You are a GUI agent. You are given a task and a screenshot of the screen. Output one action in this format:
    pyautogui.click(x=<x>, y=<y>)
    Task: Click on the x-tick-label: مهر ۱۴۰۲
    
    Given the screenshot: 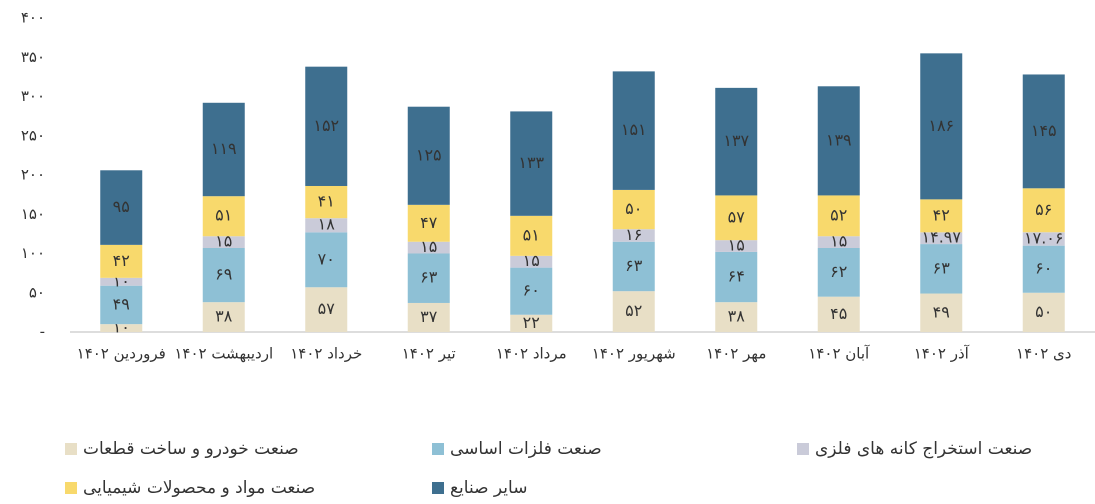 What is the action you would take?
    pyautogui.click(x=736, y=354)
    